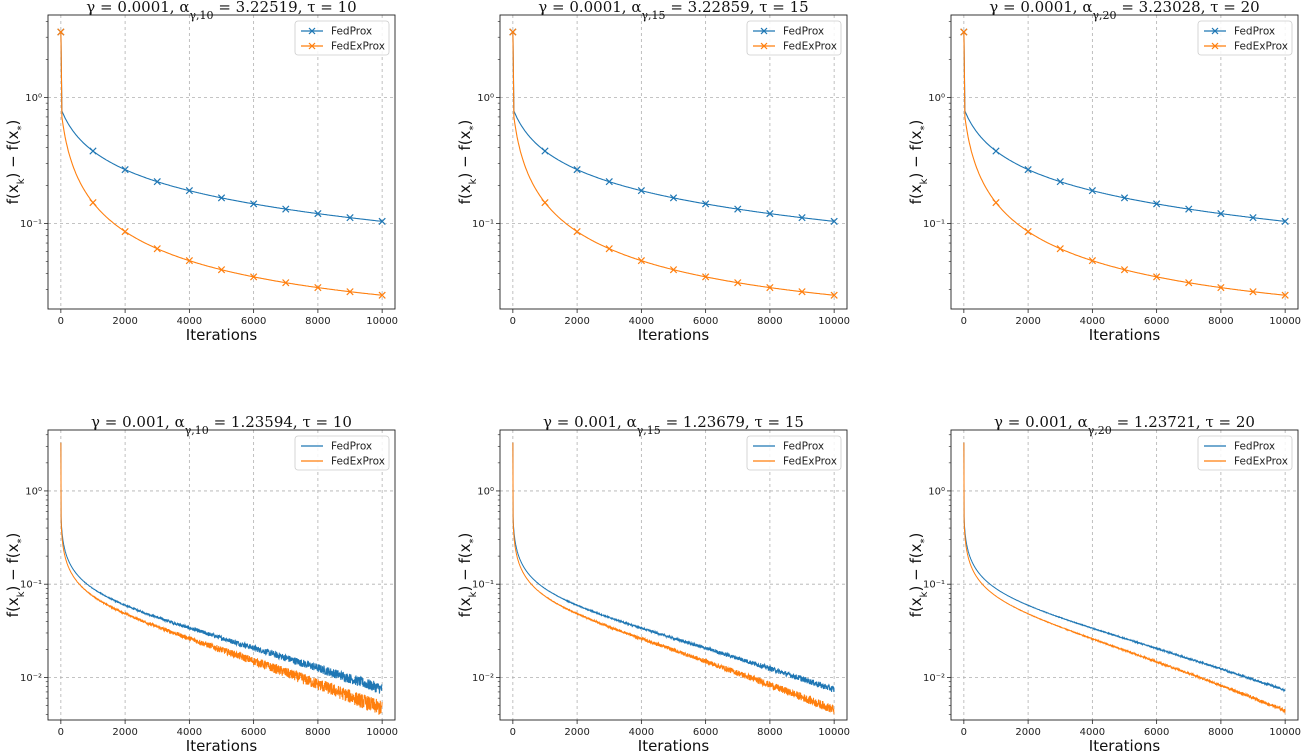  Describe the element at coordinates (674, 335) in the screenshot. I see `x-axis-label-1: Iterations` at that location.